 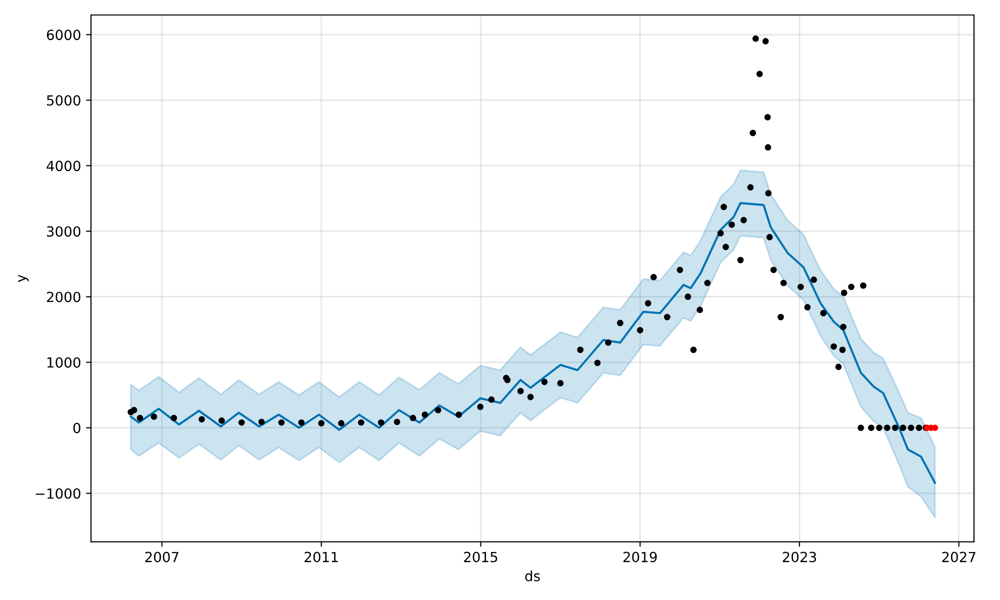 What do you see at coordinates (63, 100) in the screenshot?
I see `y-tick-label: 5000` at bounding box center [63, 100].